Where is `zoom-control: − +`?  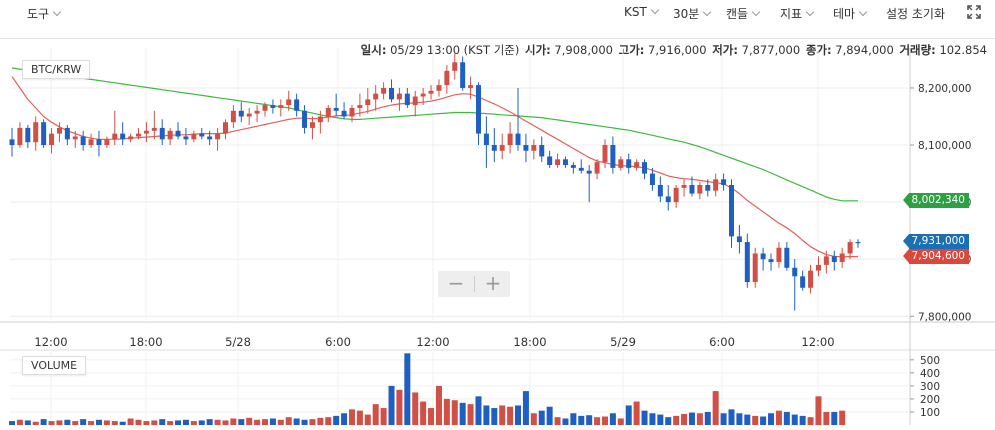 zoom-control: − + is located at coordinates (474, 284).